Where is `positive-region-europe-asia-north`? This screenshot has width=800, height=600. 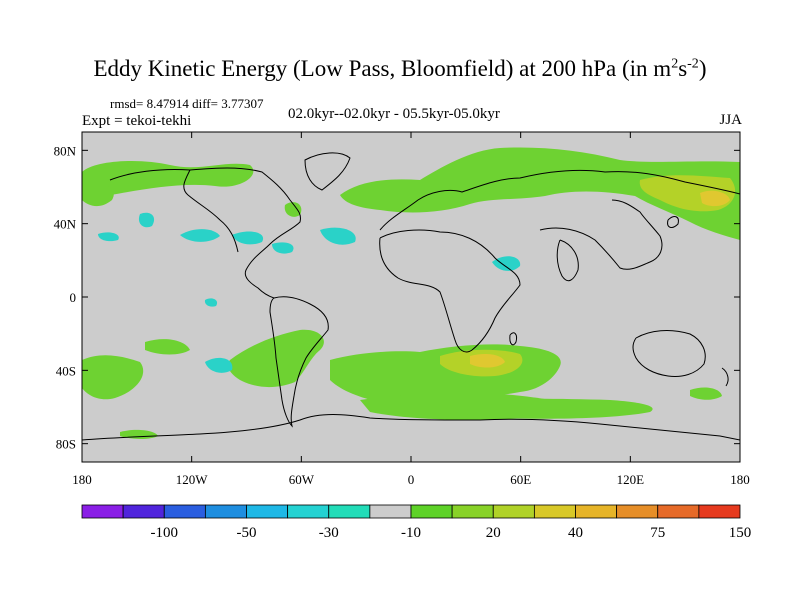 positive-region-europe-asia-north is located at coordinates (540, 193).